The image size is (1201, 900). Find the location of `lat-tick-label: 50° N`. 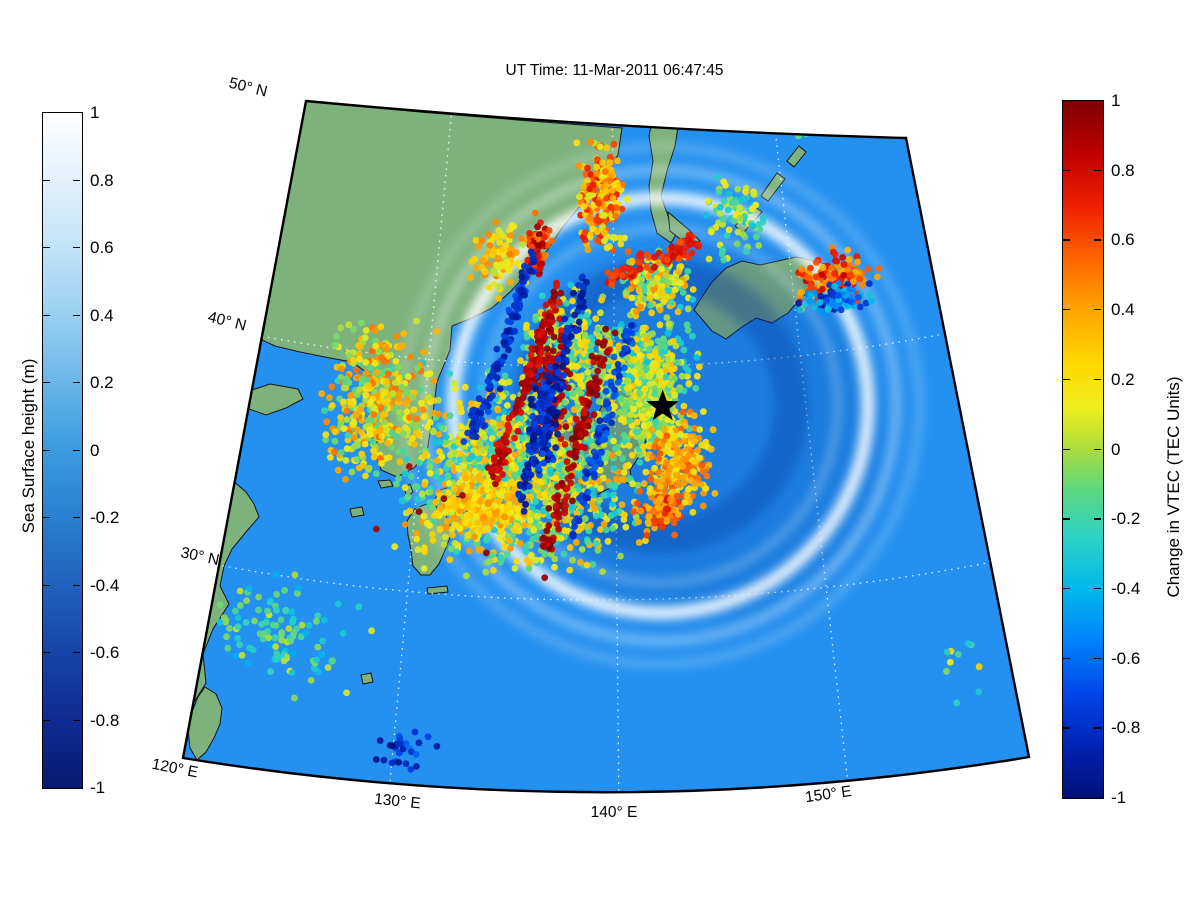

lat-tick-label: 50° N is located at coordinates (248, 88).